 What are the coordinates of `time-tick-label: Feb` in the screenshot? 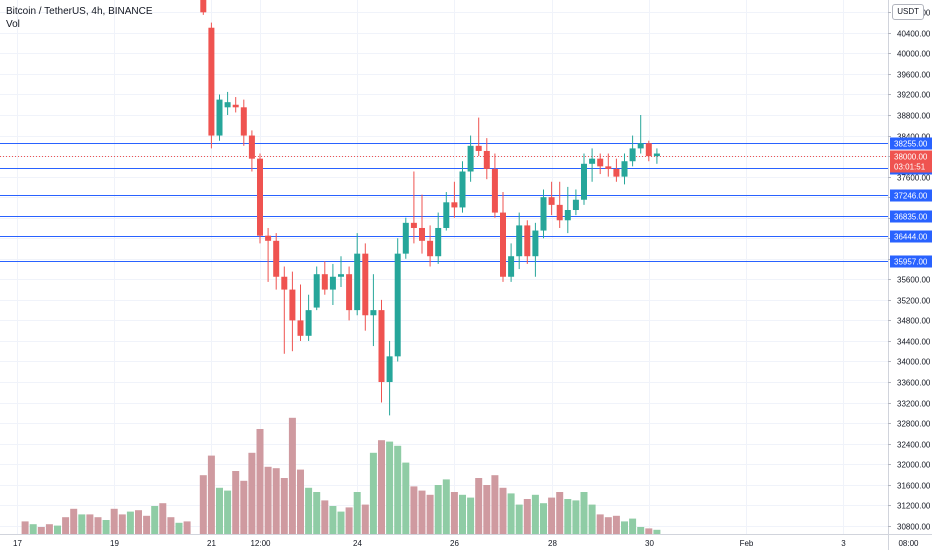 It's located at (747, 543).